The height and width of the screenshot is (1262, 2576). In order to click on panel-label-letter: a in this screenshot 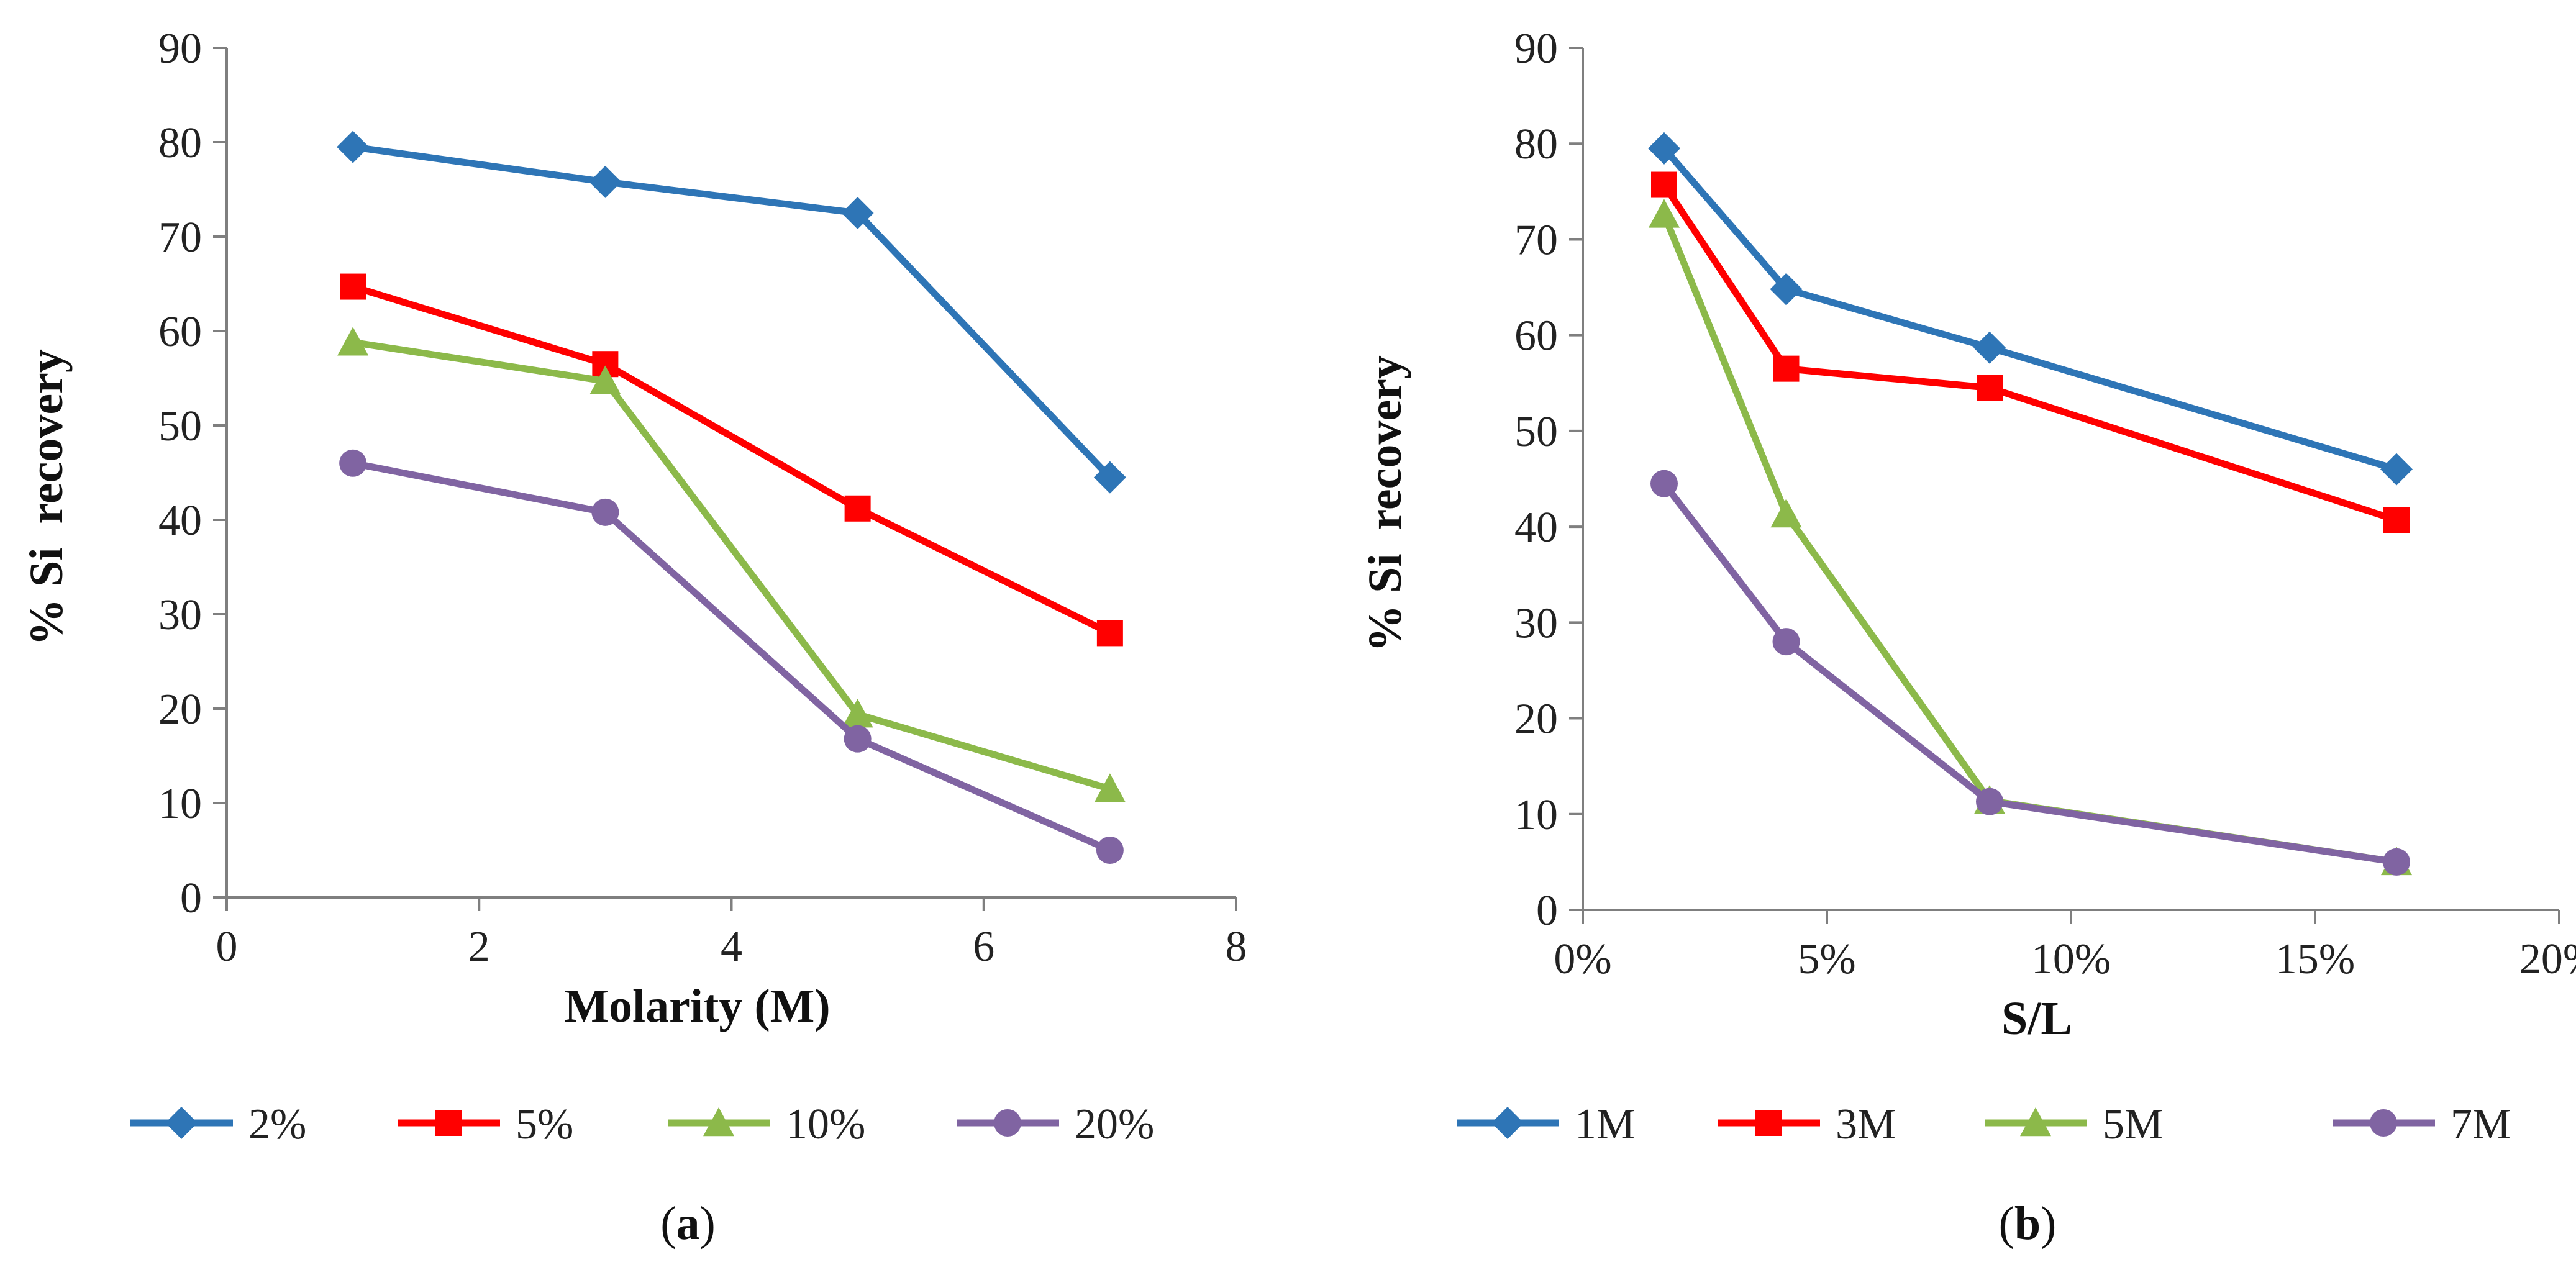, I will do `click(688, 1223)`.